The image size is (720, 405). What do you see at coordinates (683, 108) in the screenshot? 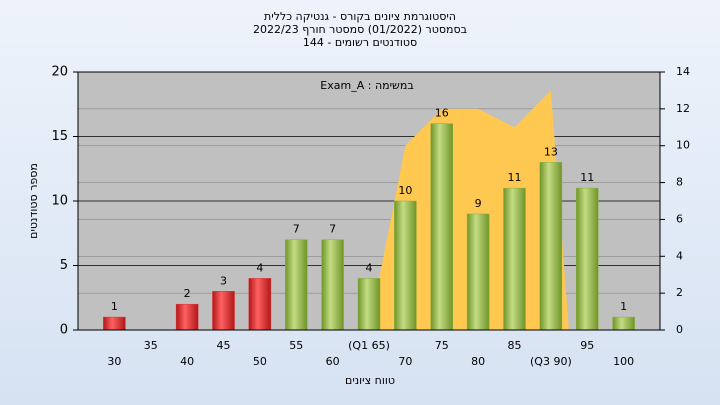
I see `y2-tick-label: 12` at bounding box center [683, 108].